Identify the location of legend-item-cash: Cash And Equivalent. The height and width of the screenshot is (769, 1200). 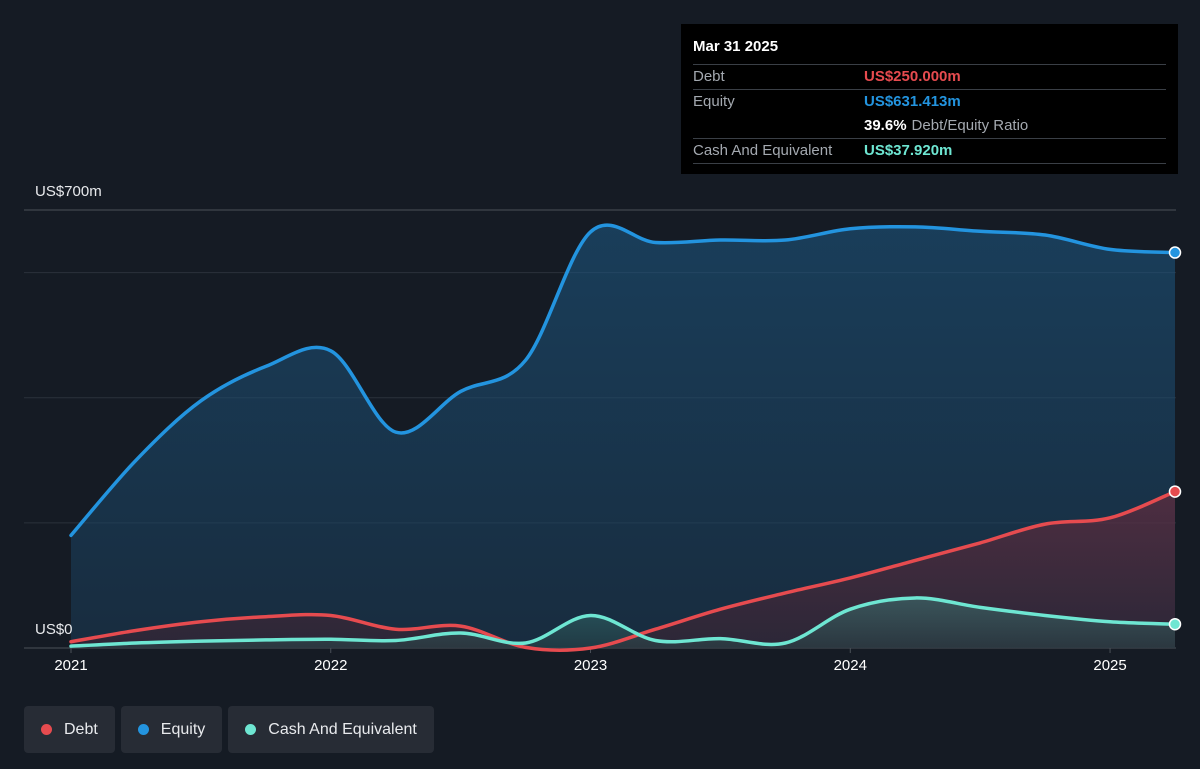
(331, 729).